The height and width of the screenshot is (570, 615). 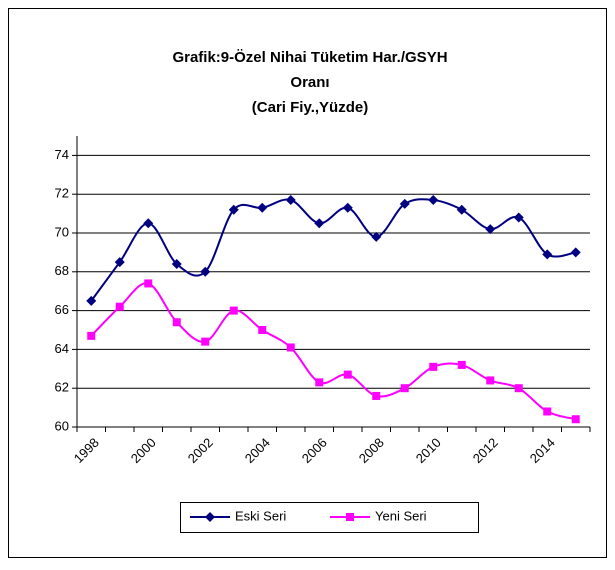 I want to click on y-tick-label: 62, so click(x=62, y=387).